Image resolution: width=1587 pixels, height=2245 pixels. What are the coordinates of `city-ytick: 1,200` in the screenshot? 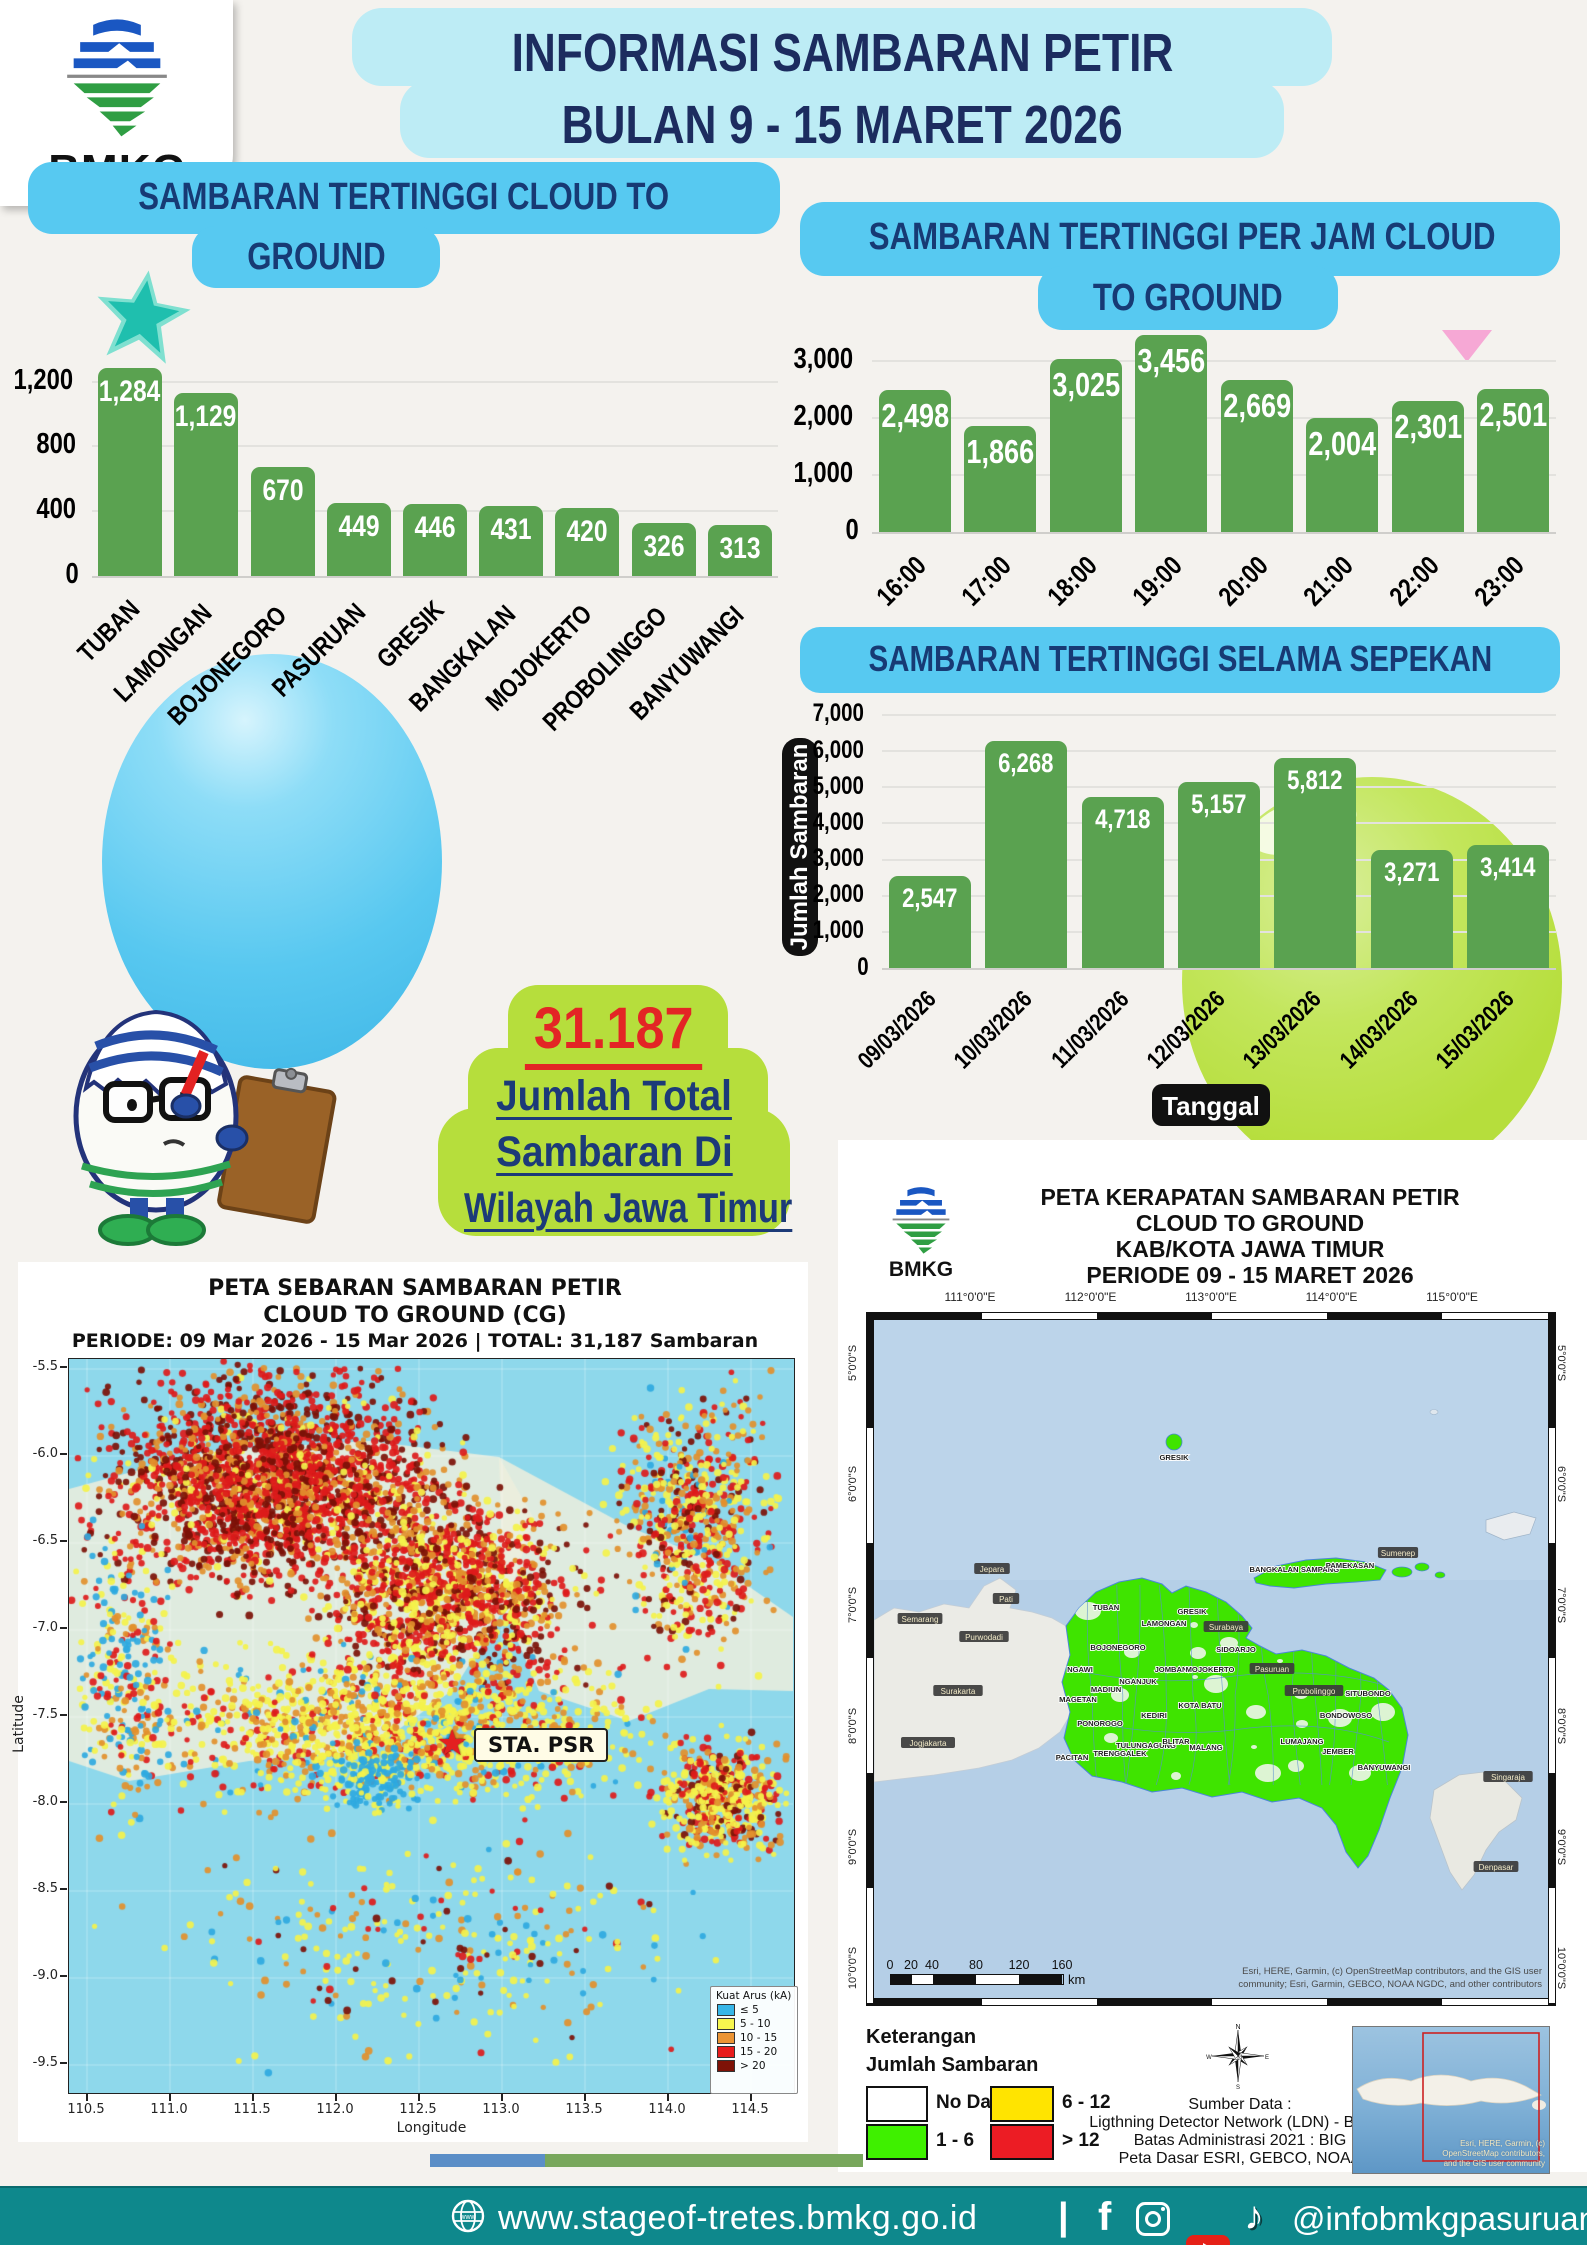 It's located at (43, 379).